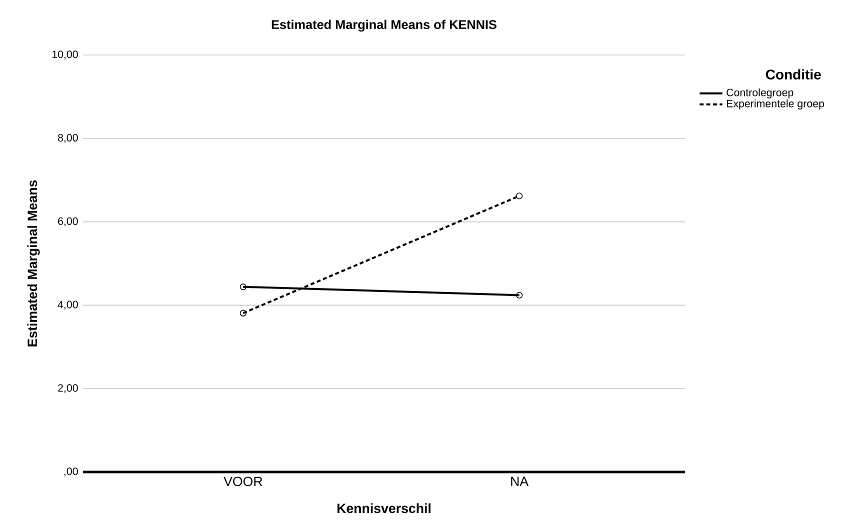  Describe the element at coordinates (243, 481) in the screenshot. I see `x-tick-label: VOOR` at that location.